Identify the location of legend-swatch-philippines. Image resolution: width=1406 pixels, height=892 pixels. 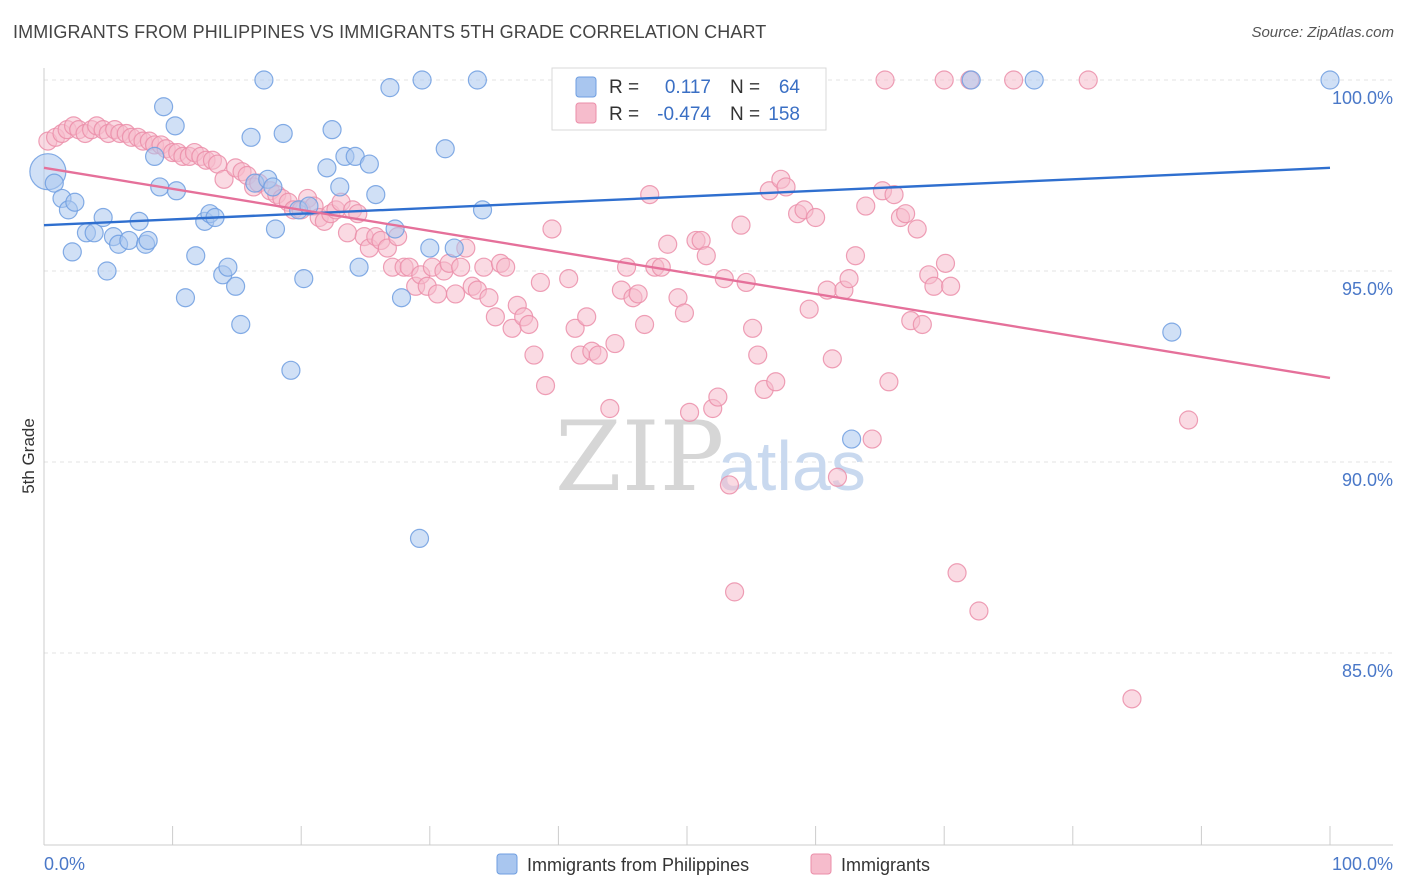
(586, 87).